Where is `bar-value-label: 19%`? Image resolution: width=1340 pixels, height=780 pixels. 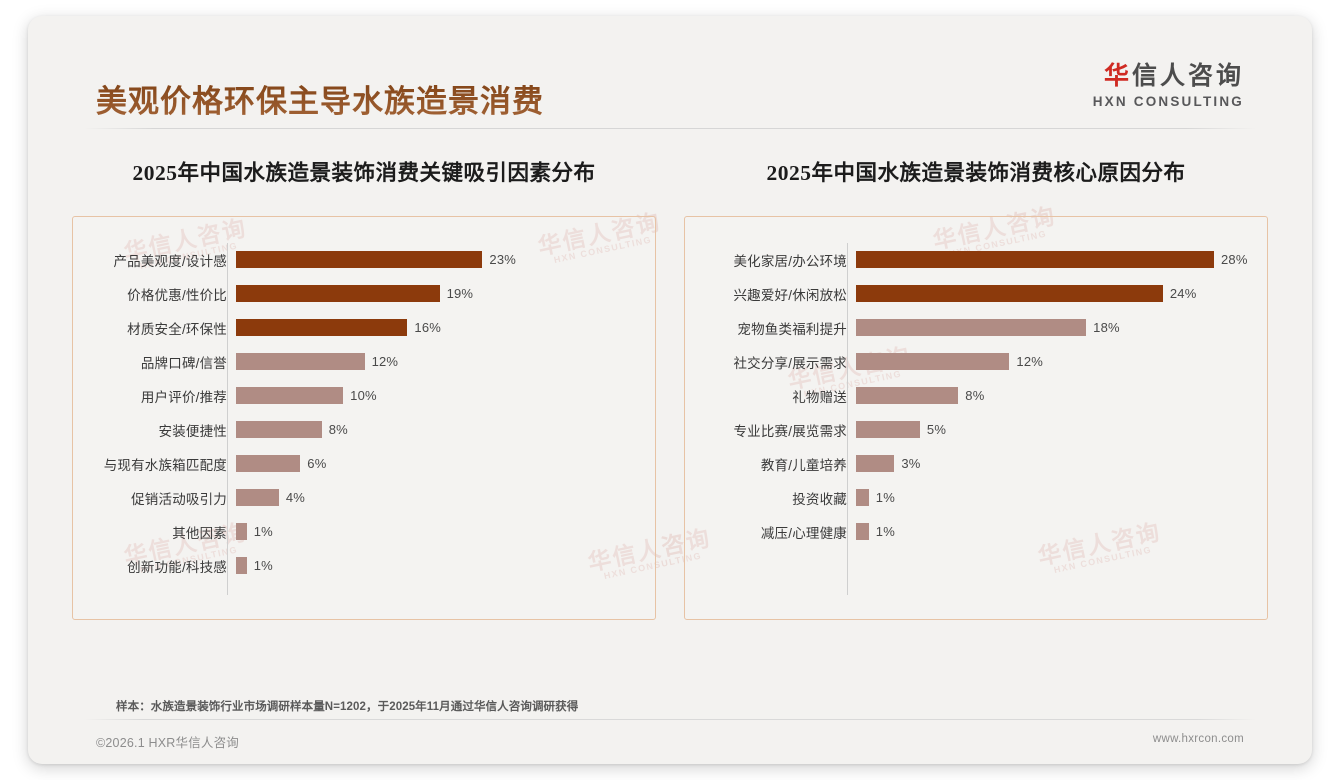 bar-value-label: 19% is located at coordinates (460, 293).